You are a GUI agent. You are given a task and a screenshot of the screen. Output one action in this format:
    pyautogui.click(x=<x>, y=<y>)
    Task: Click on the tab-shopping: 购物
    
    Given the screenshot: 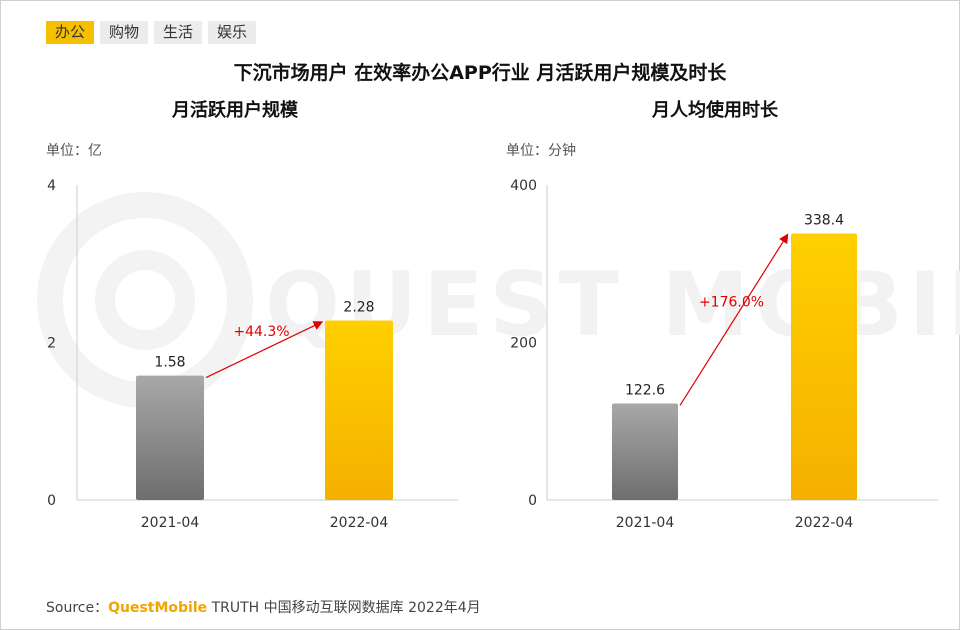 What is the action you would take?
    pyautogui.click(x=124, y=32)
    